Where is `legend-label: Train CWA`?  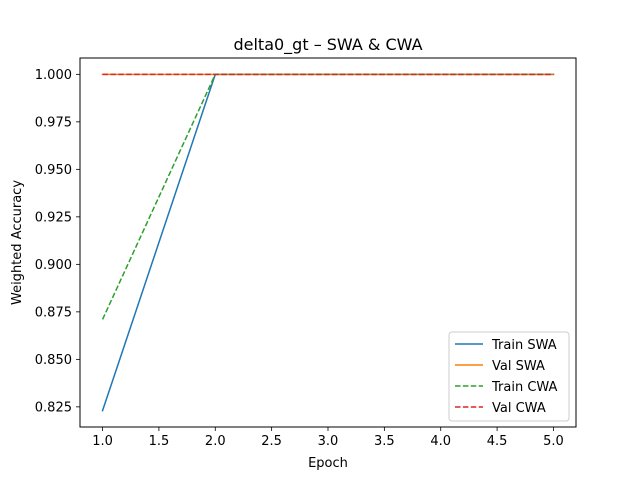
legend-label: Train CWA is located at coordinates (524, 387).